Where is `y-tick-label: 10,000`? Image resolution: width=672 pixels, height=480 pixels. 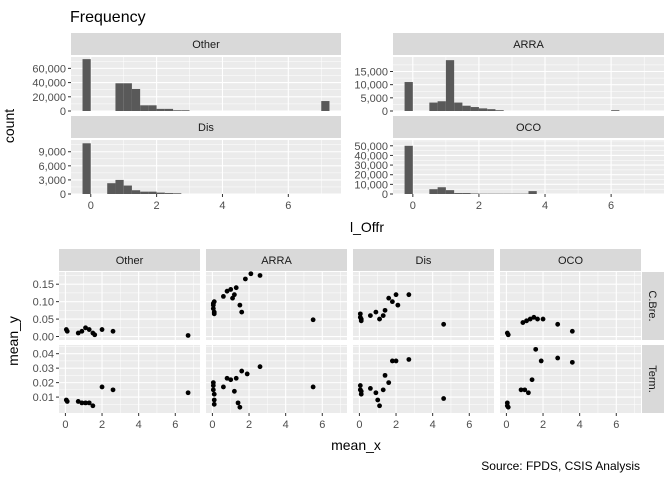
y-tick-label: 10,000 is located at coordinates (371, 86).